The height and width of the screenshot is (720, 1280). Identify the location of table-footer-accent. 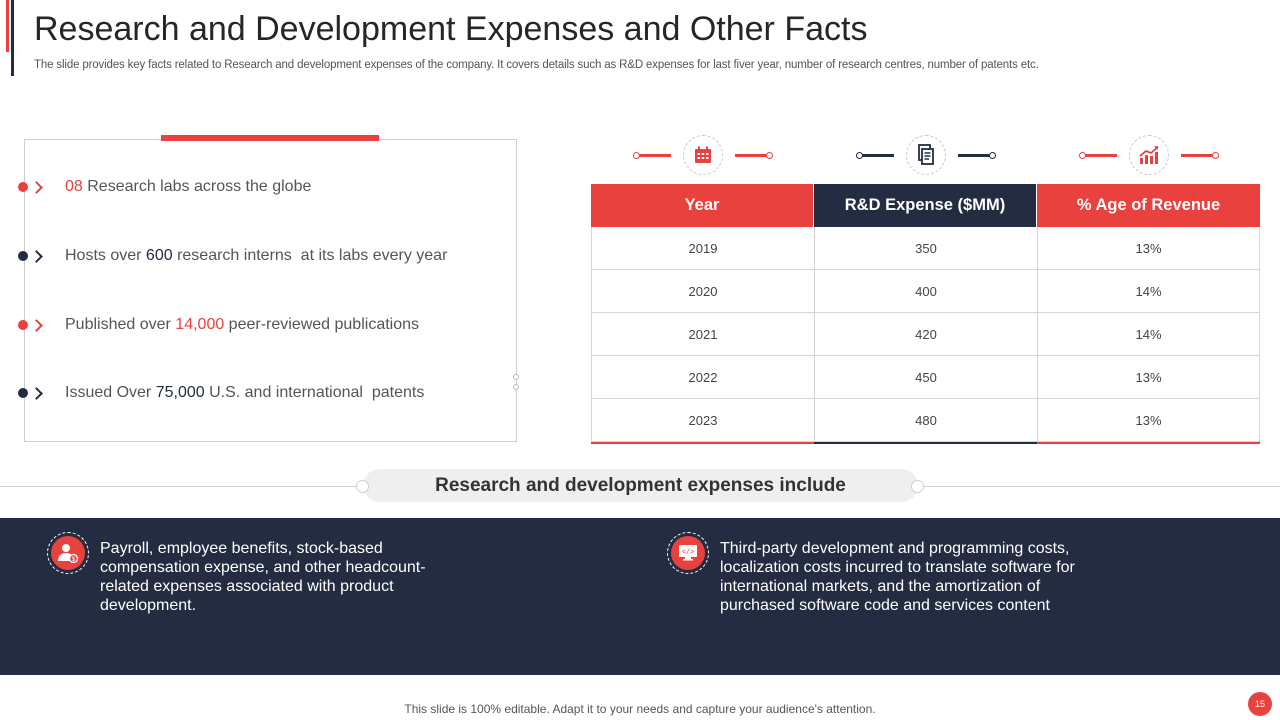
(925, 443).